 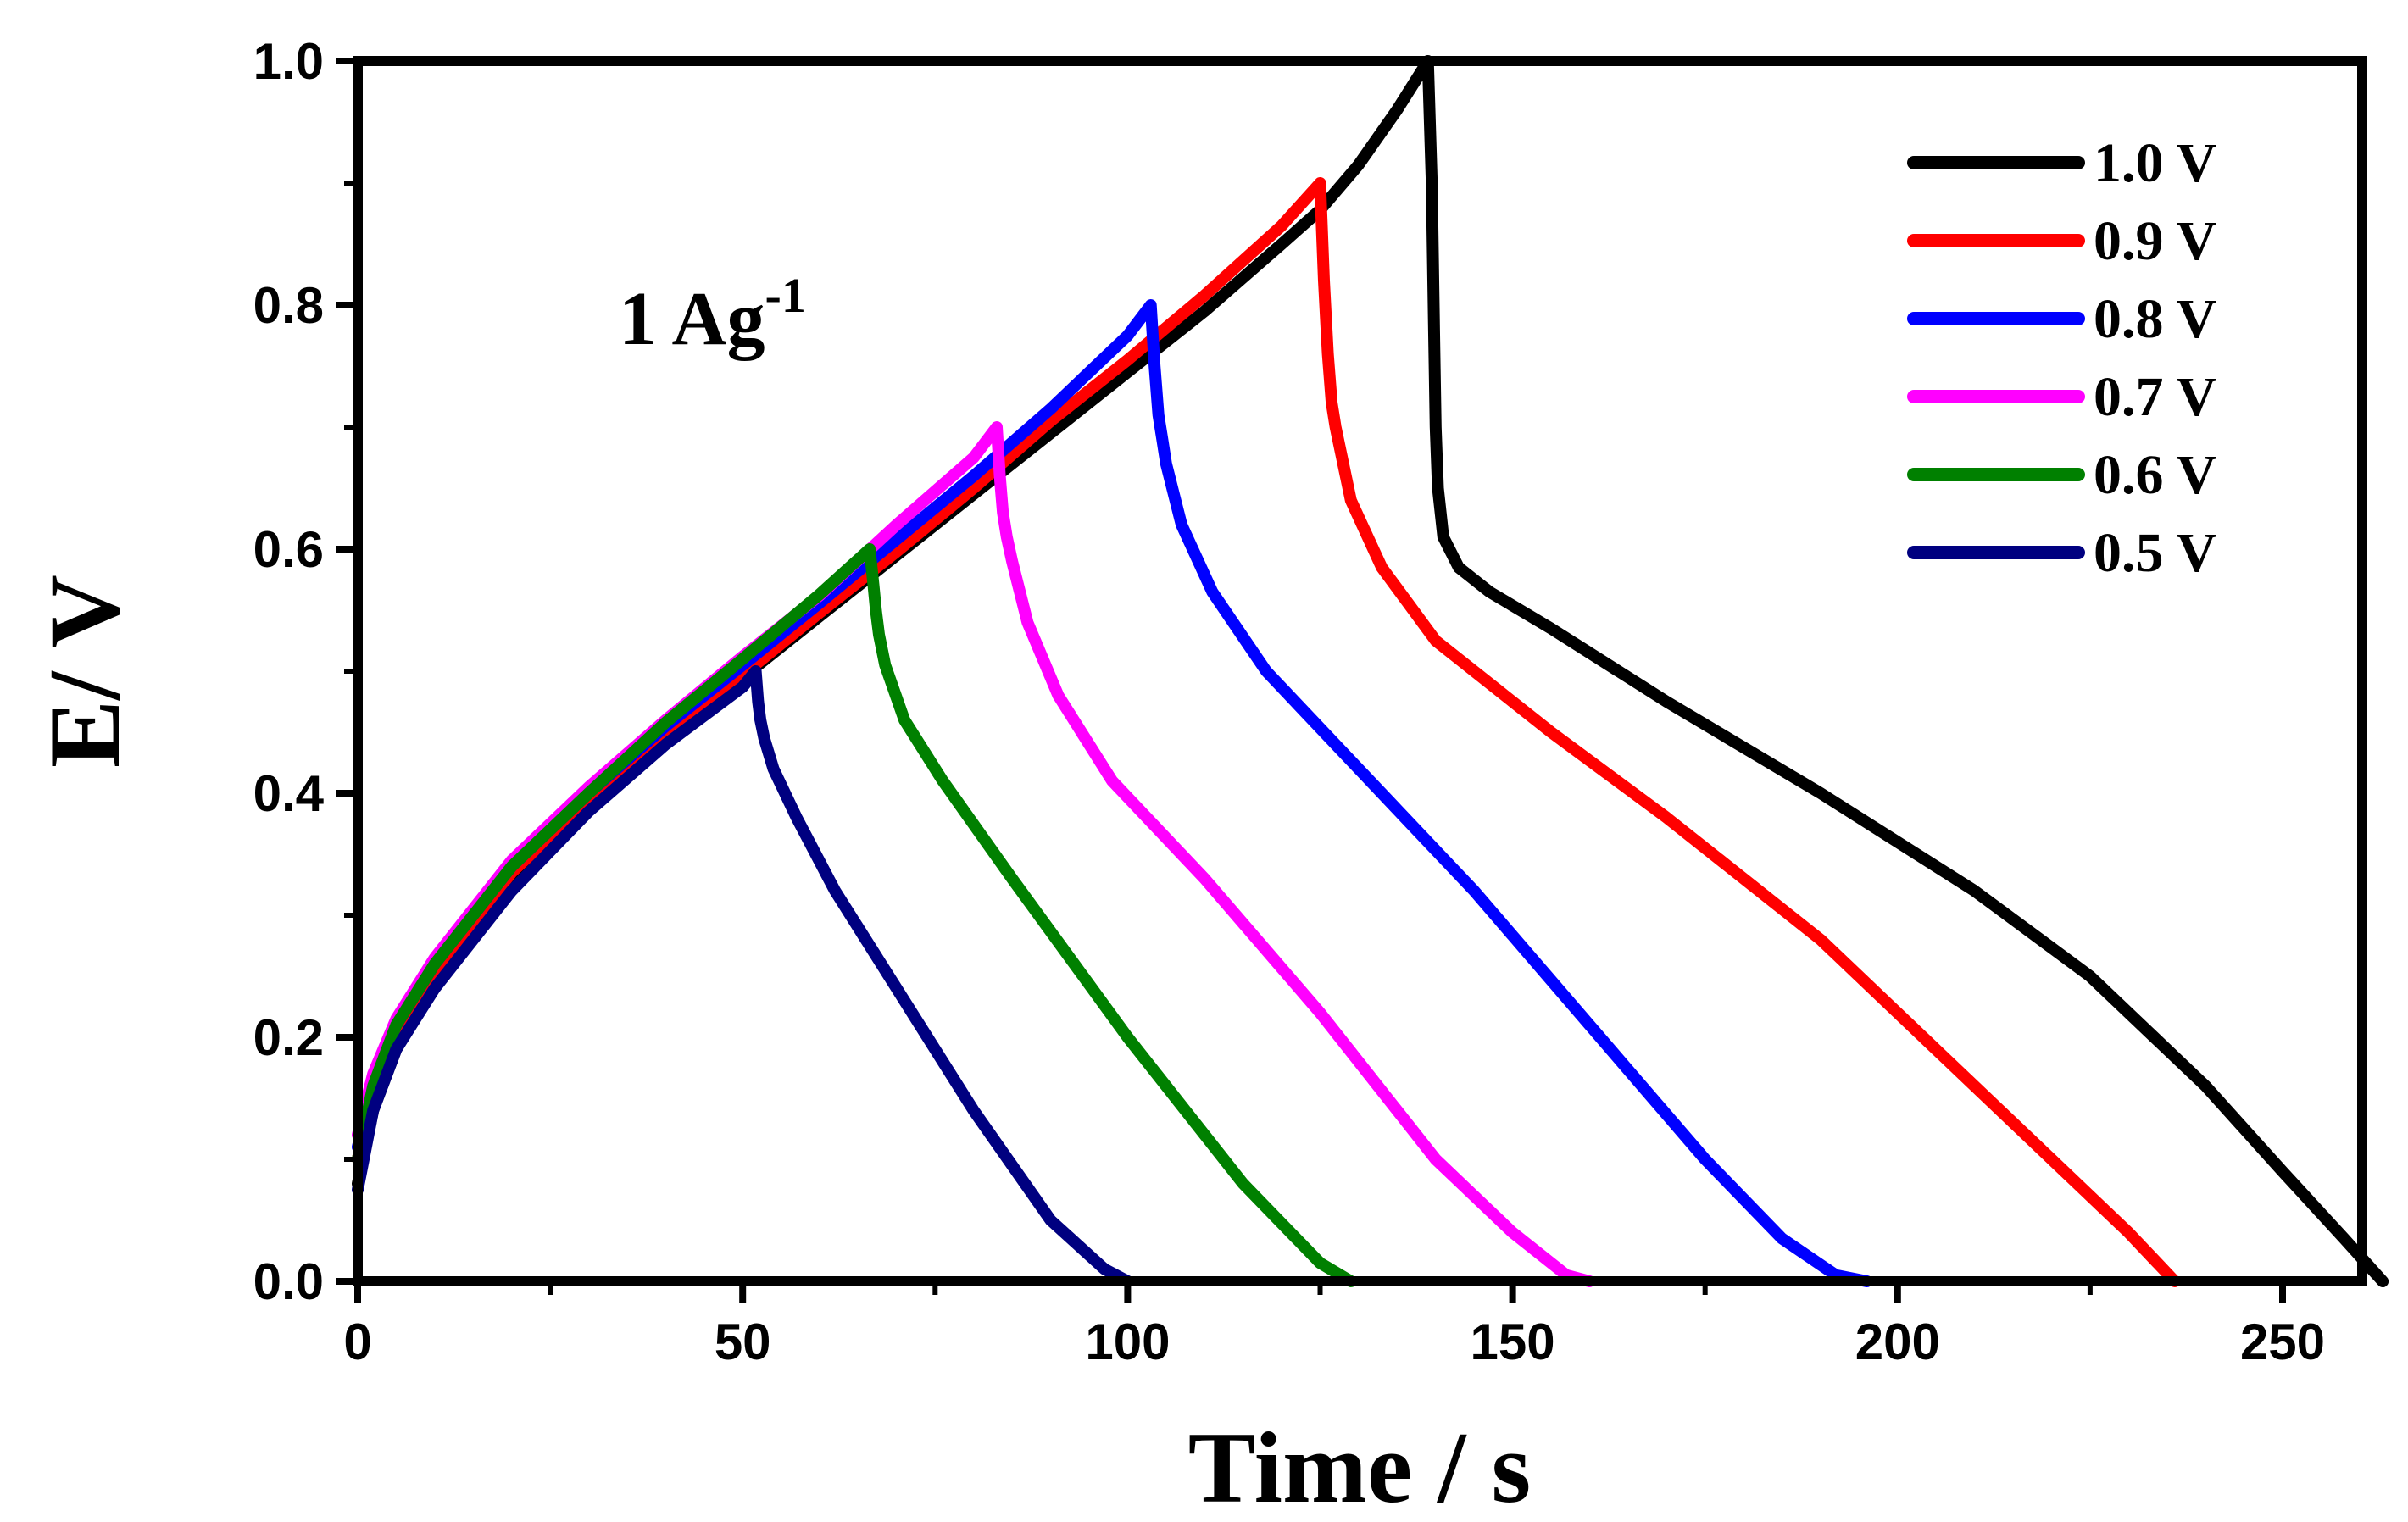 I want to click on legend-label: 1.0 V, so click(x=2155, y=163).